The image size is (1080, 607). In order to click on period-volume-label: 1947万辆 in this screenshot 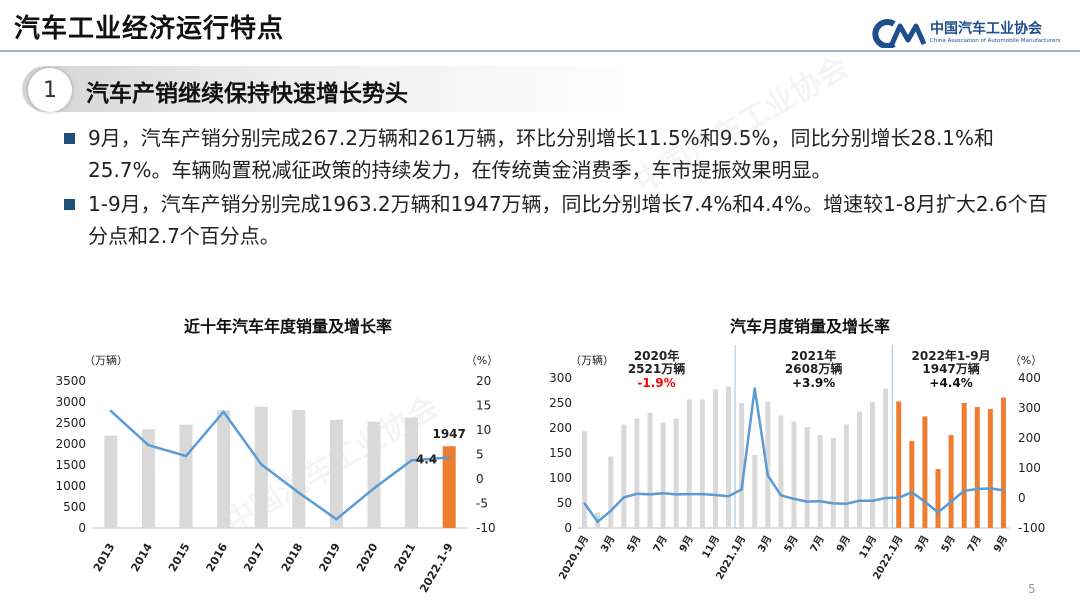, I will do `click(950, 368)`.